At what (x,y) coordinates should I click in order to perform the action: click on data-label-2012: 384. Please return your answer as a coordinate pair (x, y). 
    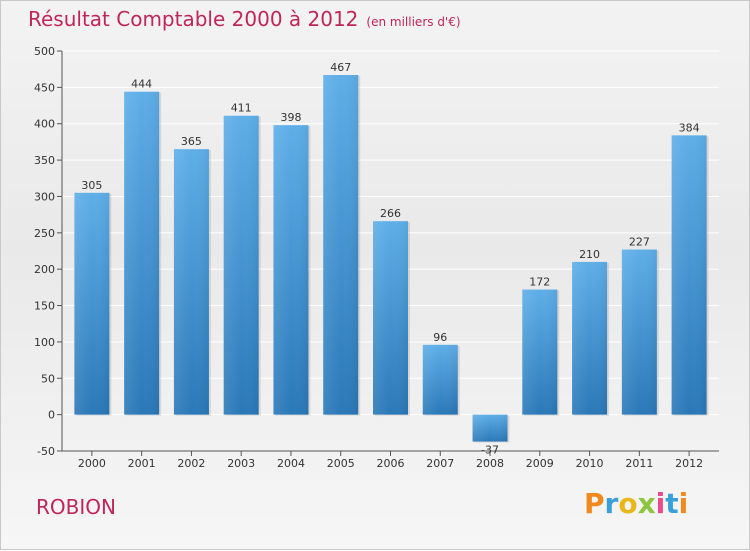
    Looking at the image, I should click on (689, 127).